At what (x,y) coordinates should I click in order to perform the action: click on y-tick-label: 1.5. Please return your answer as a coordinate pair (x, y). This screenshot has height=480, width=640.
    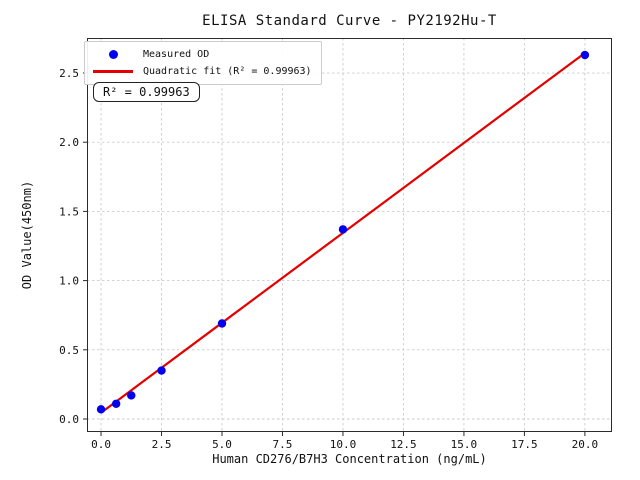
    Looking at the image, I should click on (69, 211).